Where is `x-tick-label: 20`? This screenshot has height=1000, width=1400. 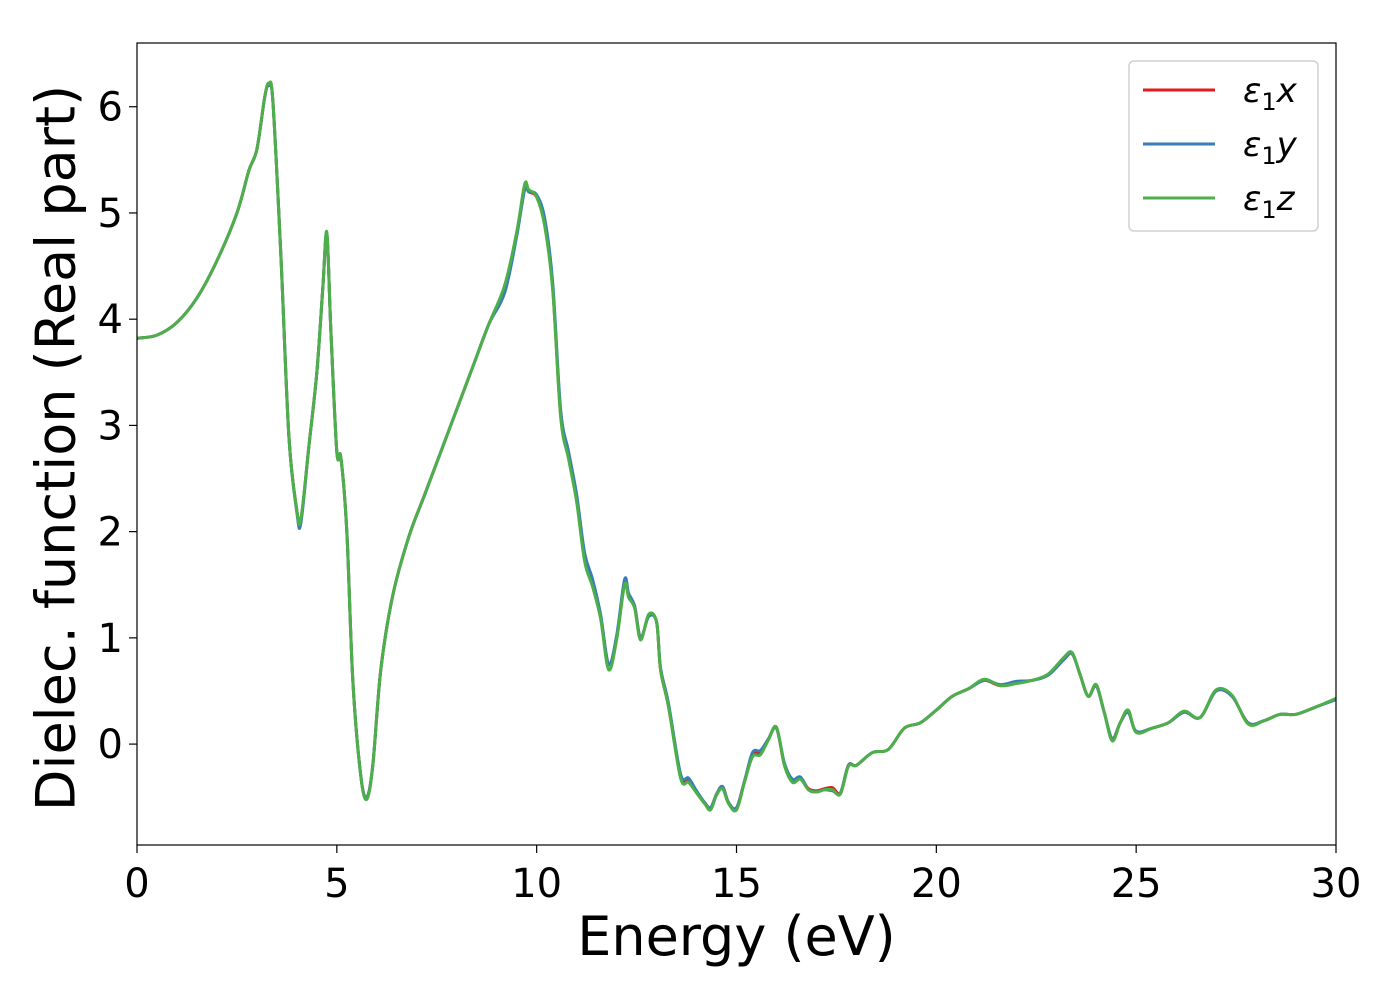
x-tick-label: 20 is located at coordinates (936, 884).